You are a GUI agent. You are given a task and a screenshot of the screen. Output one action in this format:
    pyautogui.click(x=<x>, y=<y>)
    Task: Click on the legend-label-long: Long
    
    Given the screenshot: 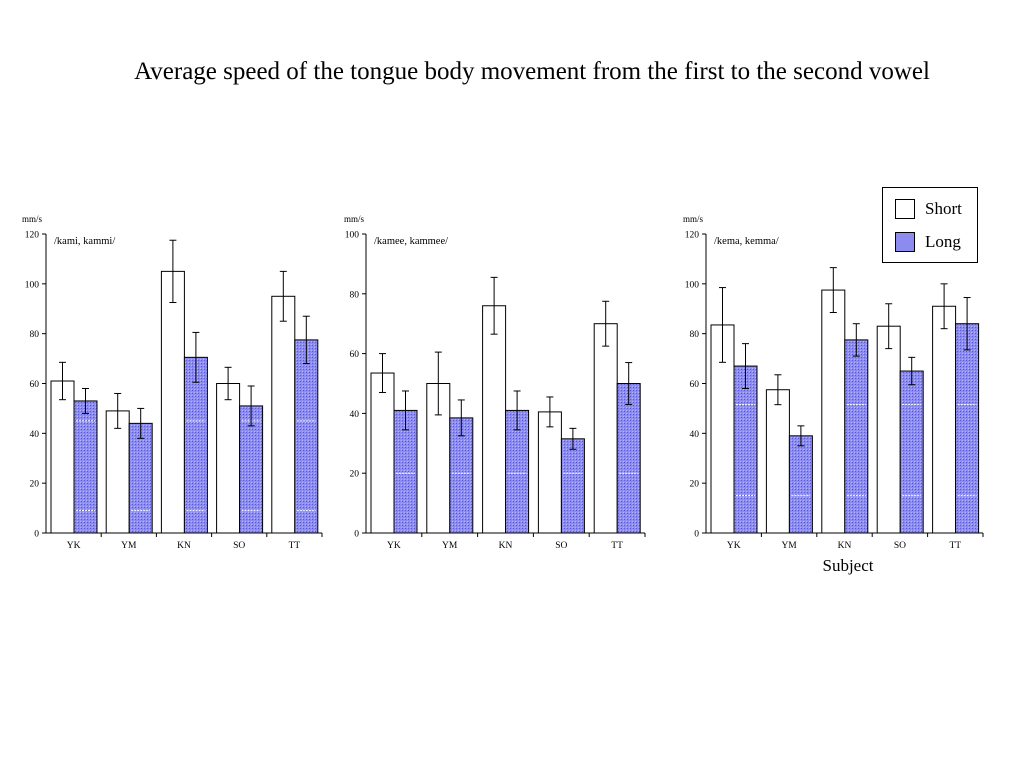 What is the action you would take?
    pyautogui.click(x=943, y=241)
    